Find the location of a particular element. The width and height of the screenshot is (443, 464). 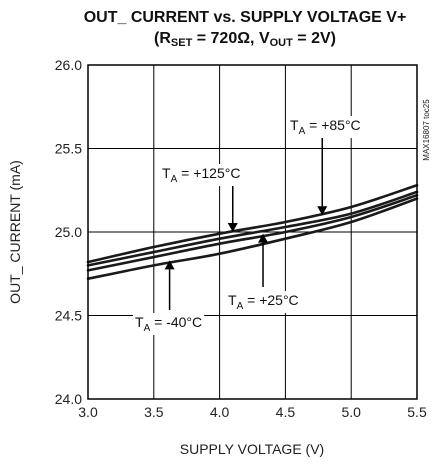

annotation-value-3: = -40°C is located at coordinates (176, 322).